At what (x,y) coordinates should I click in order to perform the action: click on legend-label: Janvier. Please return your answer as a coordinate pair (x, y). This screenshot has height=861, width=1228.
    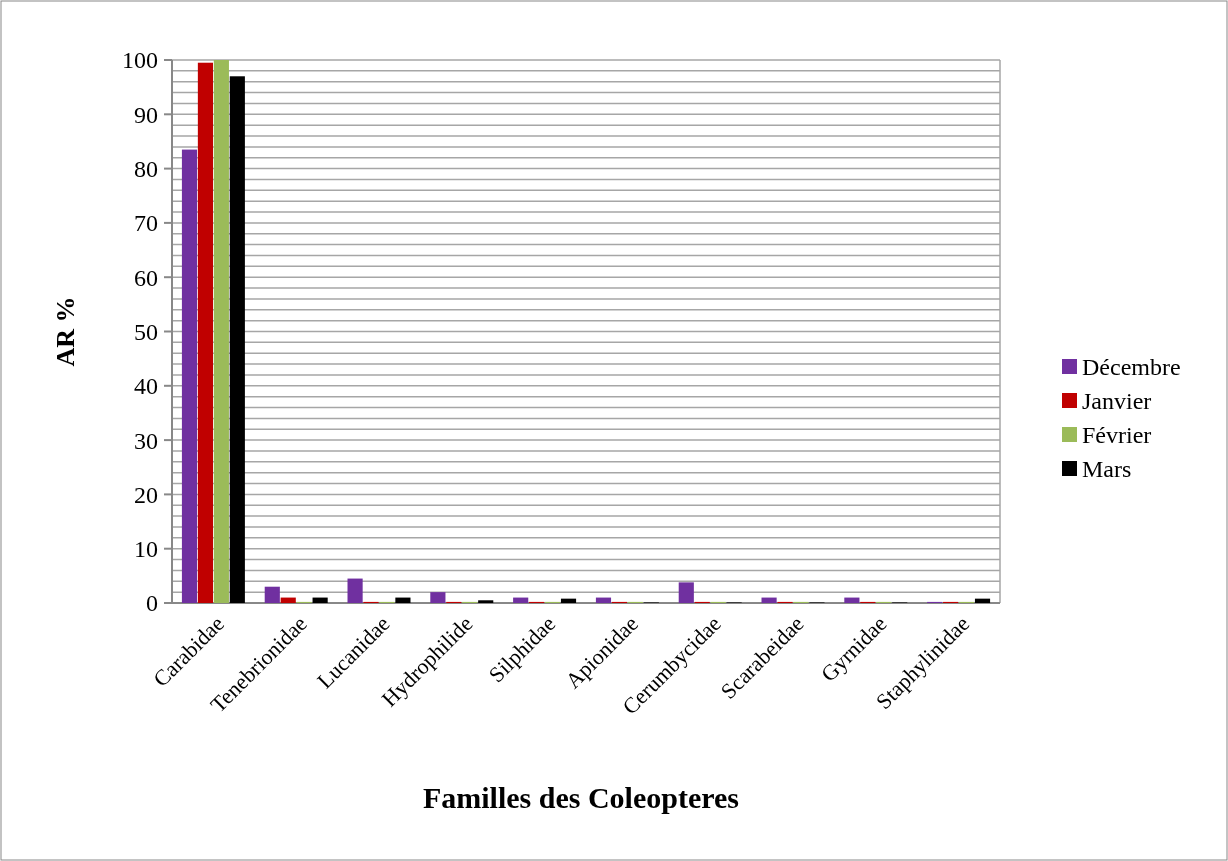
    Looking at the image, I should click on (1117, 401).